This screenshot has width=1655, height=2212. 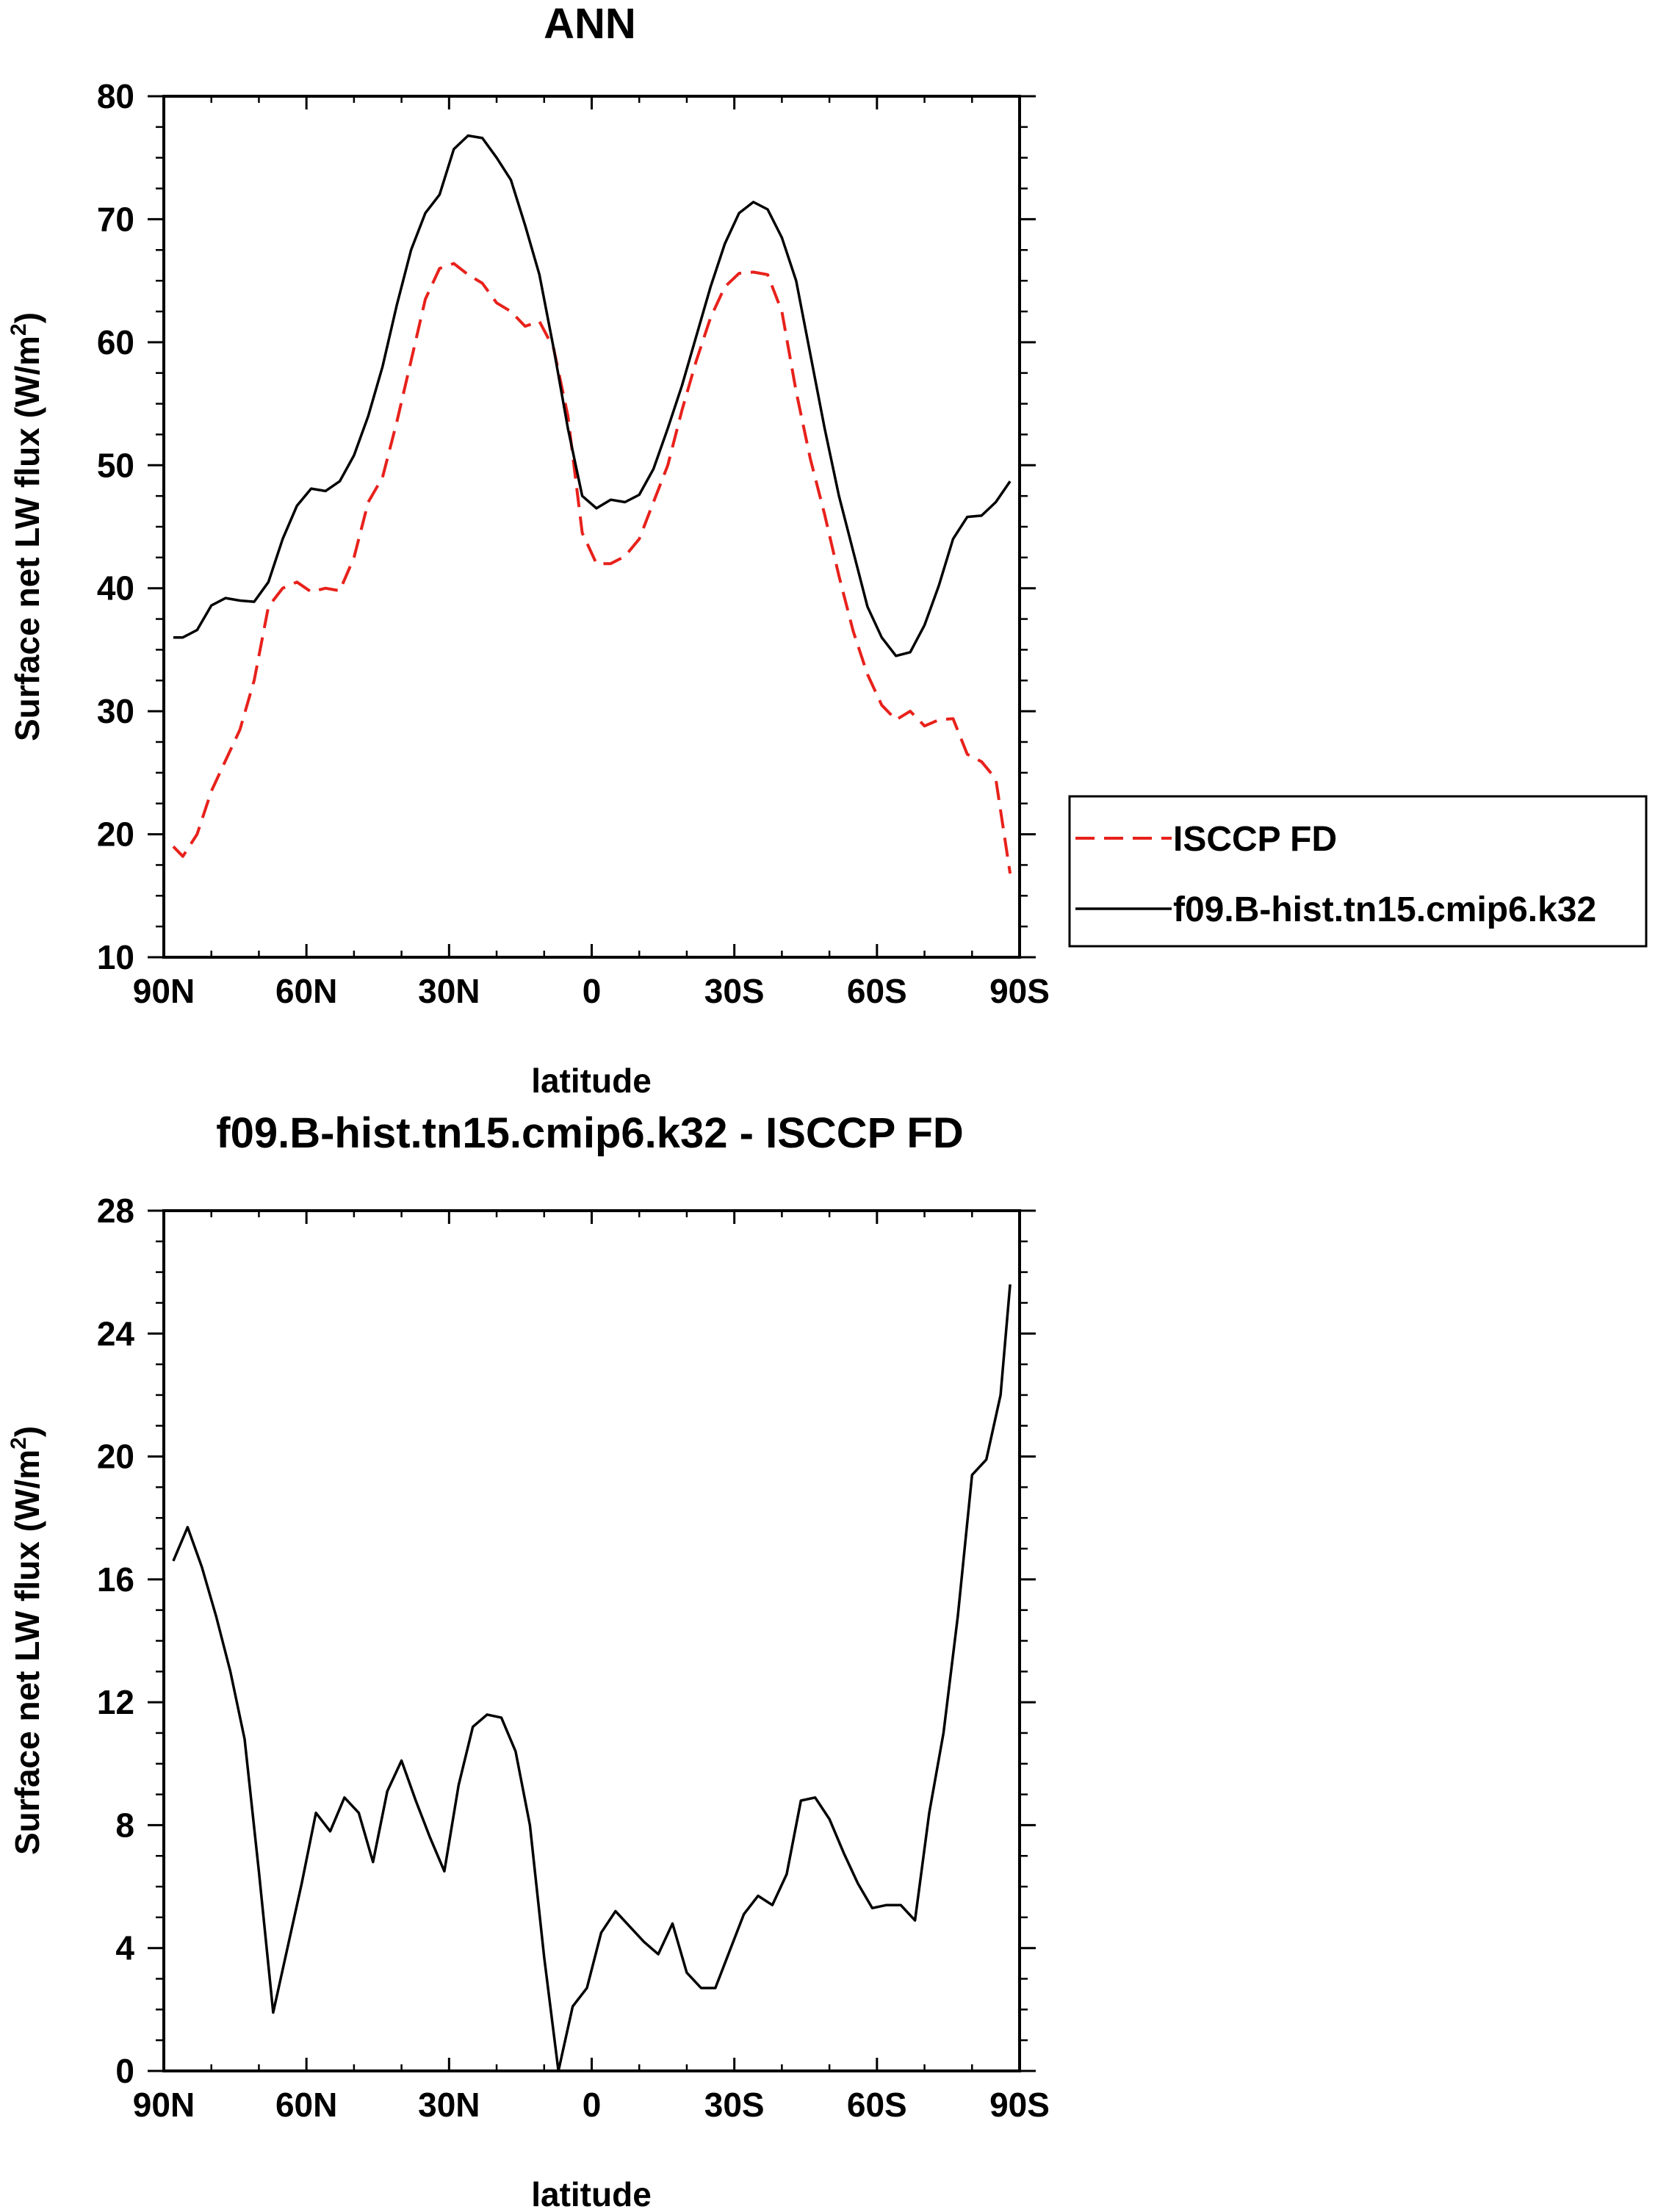 What do you see at coordinates (1255, 839) in the screenshot?
I see `legend-label-isccp: ISCCP FD` at bounding box center [1255, 839].